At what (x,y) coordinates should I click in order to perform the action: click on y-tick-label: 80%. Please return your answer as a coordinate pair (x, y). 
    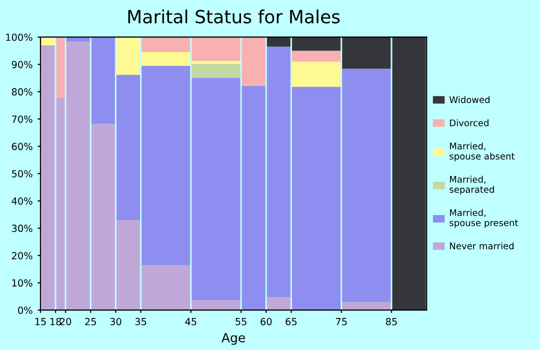
    Looking at the image, I should click on (22, 92).